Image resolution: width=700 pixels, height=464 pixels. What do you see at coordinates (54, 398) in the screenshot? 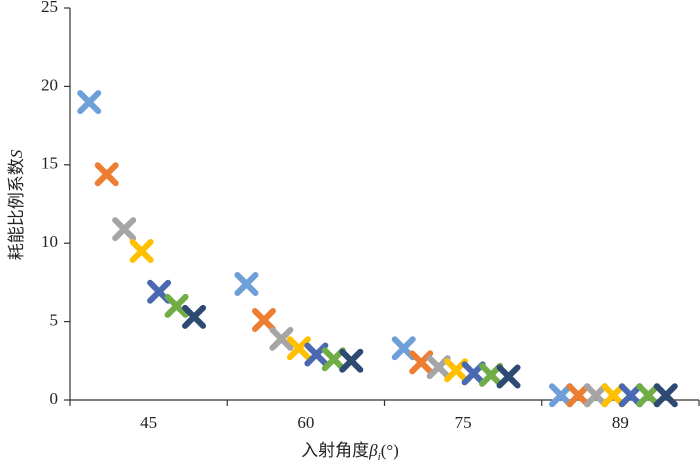
I see `y-tick-label: 0` at bounding box center [54, 398].